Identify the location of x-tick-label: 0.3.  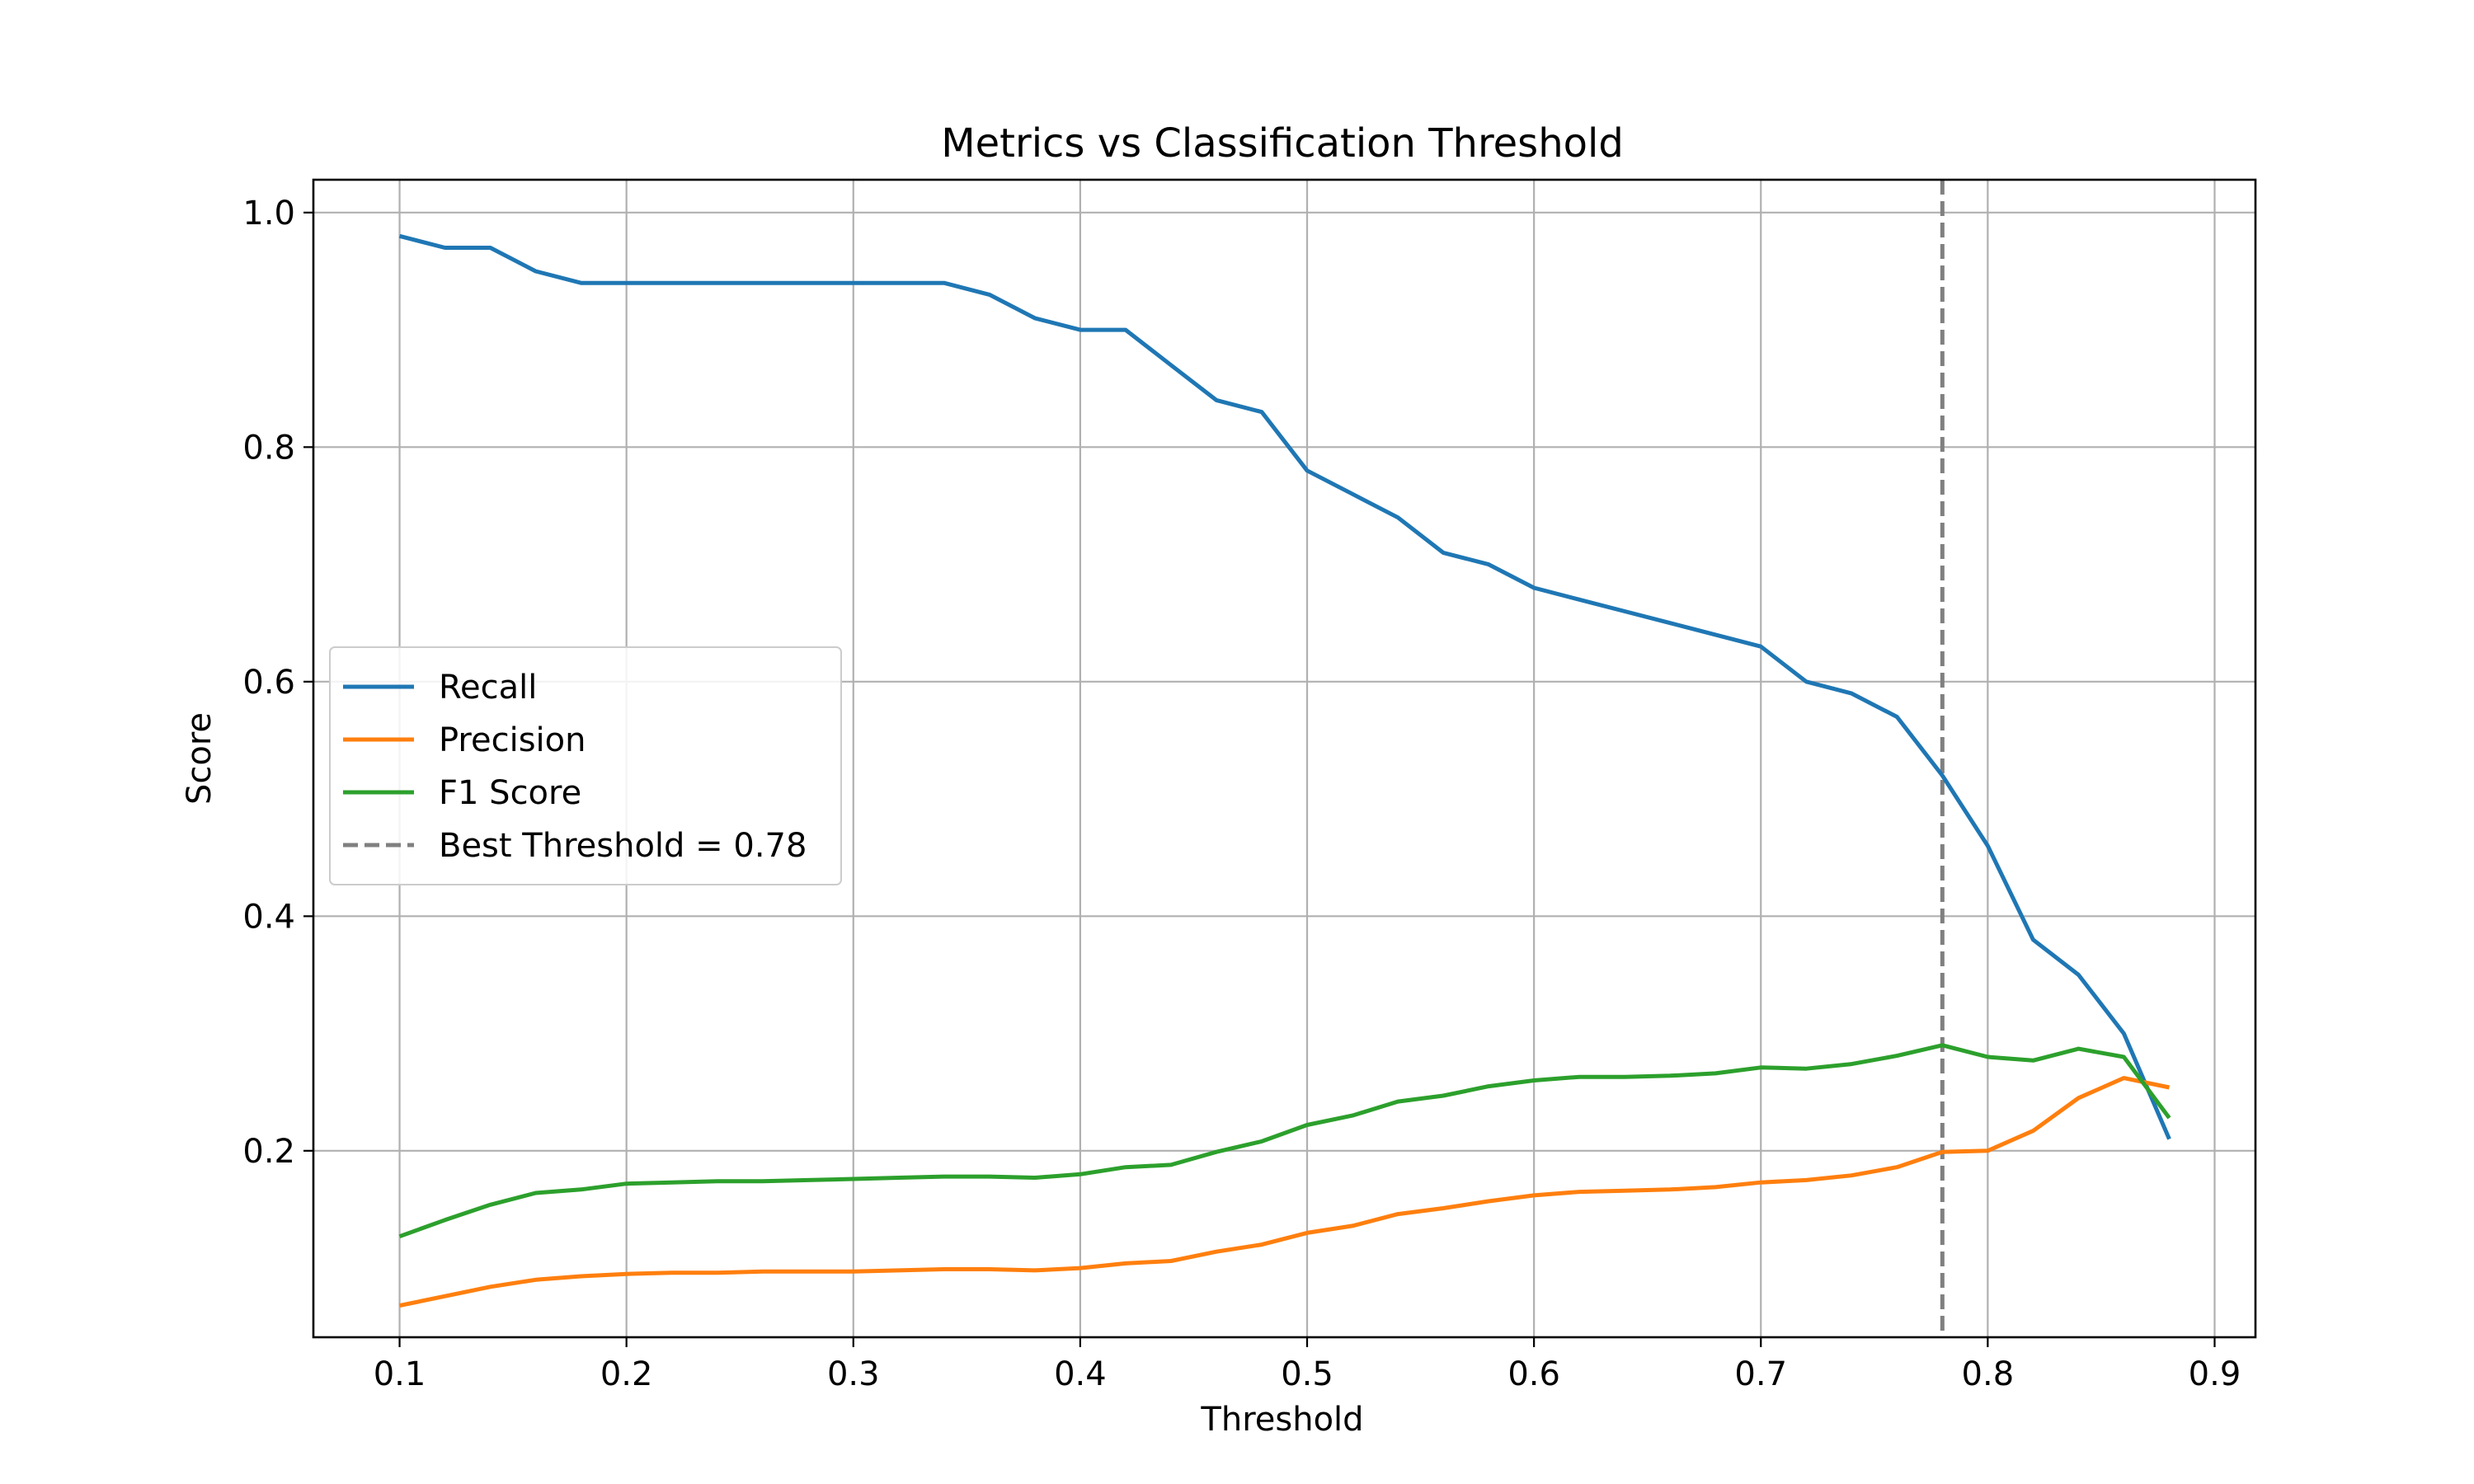
(853, 1374).